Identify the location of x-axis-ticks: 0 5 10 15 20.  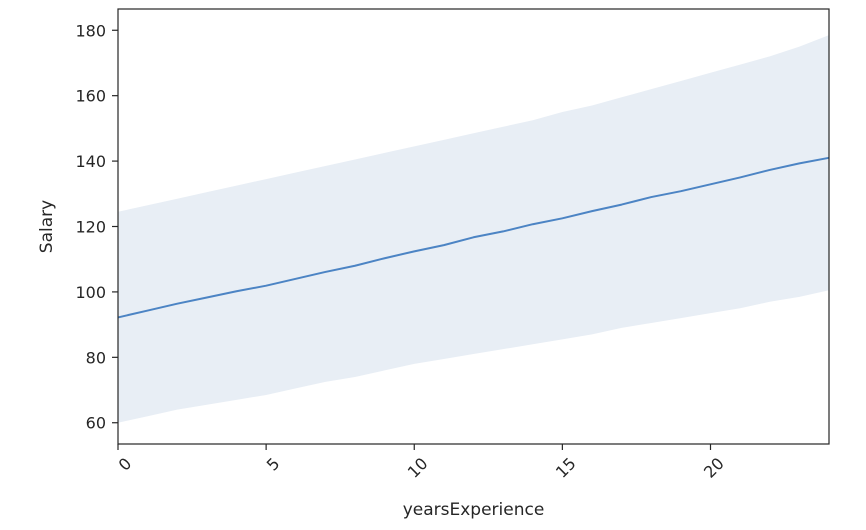
(421, 463).